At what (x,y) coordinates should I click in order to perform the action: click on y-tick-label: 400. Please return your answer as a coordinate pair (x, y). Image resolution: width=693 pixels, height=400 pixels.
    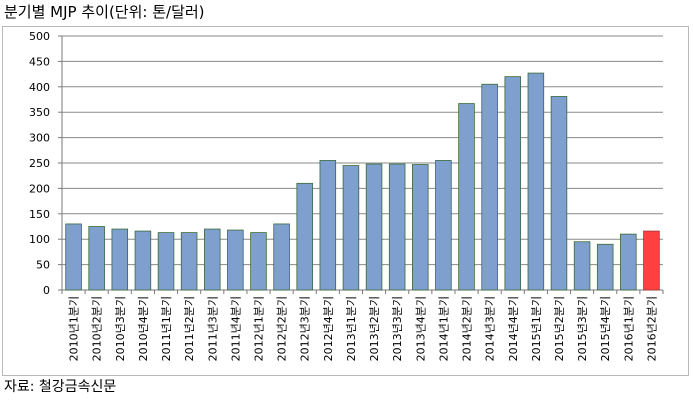
    Looking at the image, I should click on (39, 87).